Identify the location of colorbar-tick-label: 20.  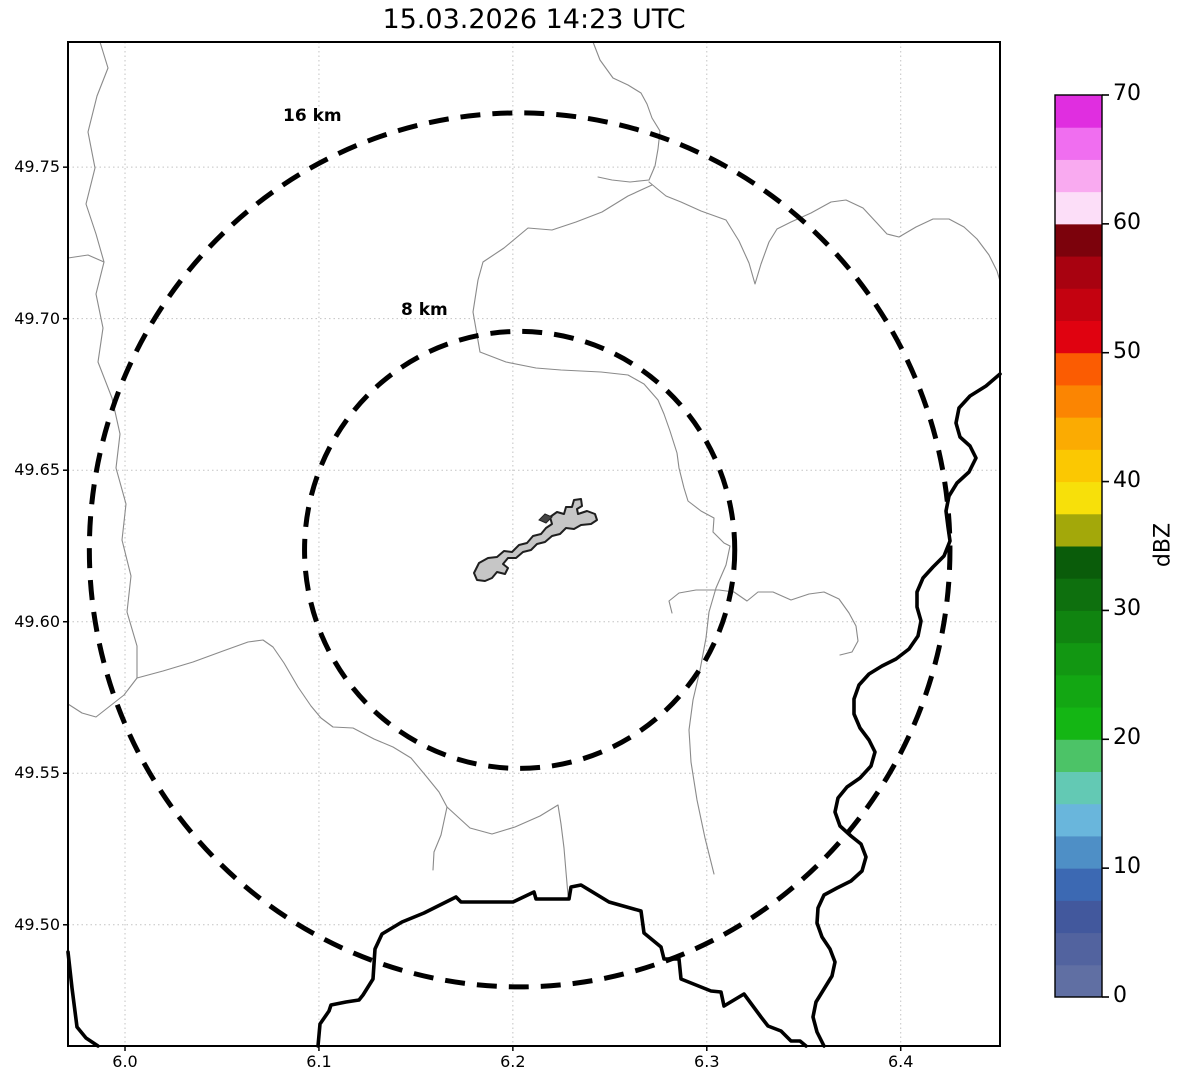
(1127, 738).